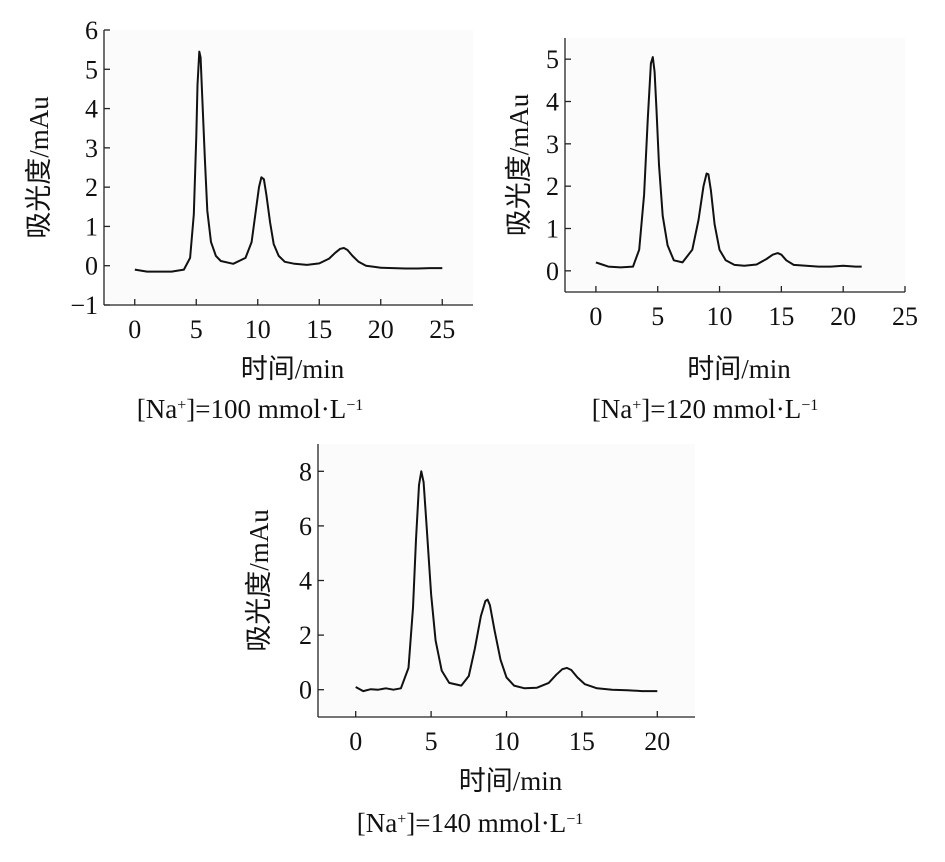 This screenshot has width=945, height=862. I want to click on panel-caption: [Na+]=100 mmol·L−1, so click(250, 409).